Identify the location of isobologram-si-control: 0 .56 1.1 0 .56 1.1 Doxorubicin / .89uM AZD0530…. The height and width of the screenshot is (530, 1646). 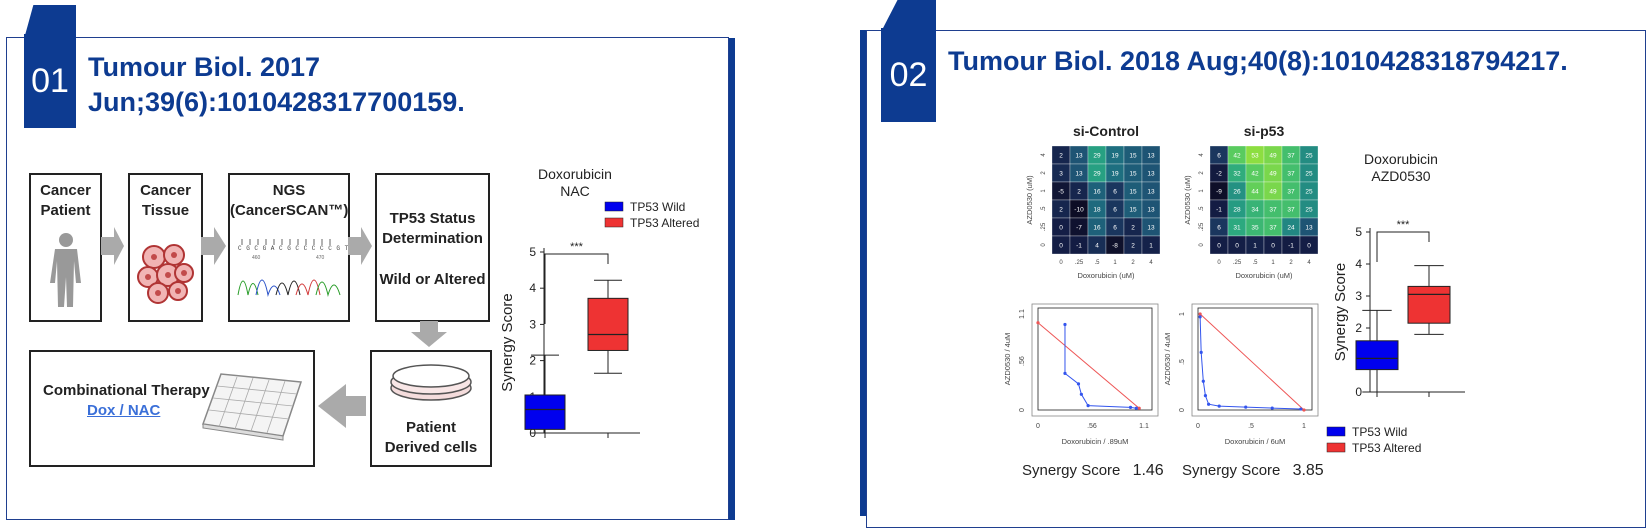
(1081, 374).